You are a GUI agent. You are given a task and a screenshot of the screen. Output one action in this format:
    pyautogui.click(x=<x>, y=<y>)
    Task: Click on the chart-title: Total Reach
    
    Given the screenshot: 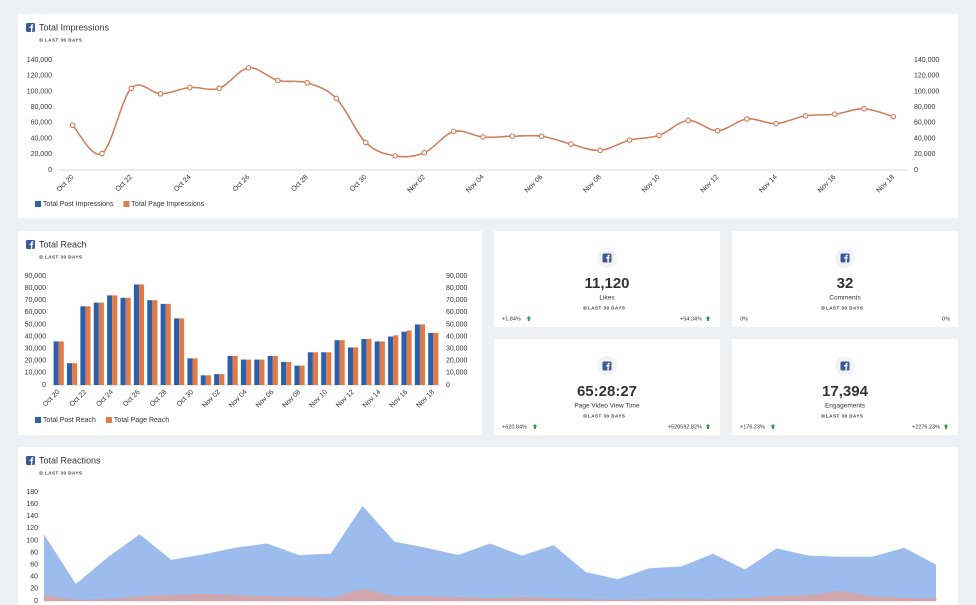 What is the action you would take?
    pyautogui.click(x=63, y=244)
    